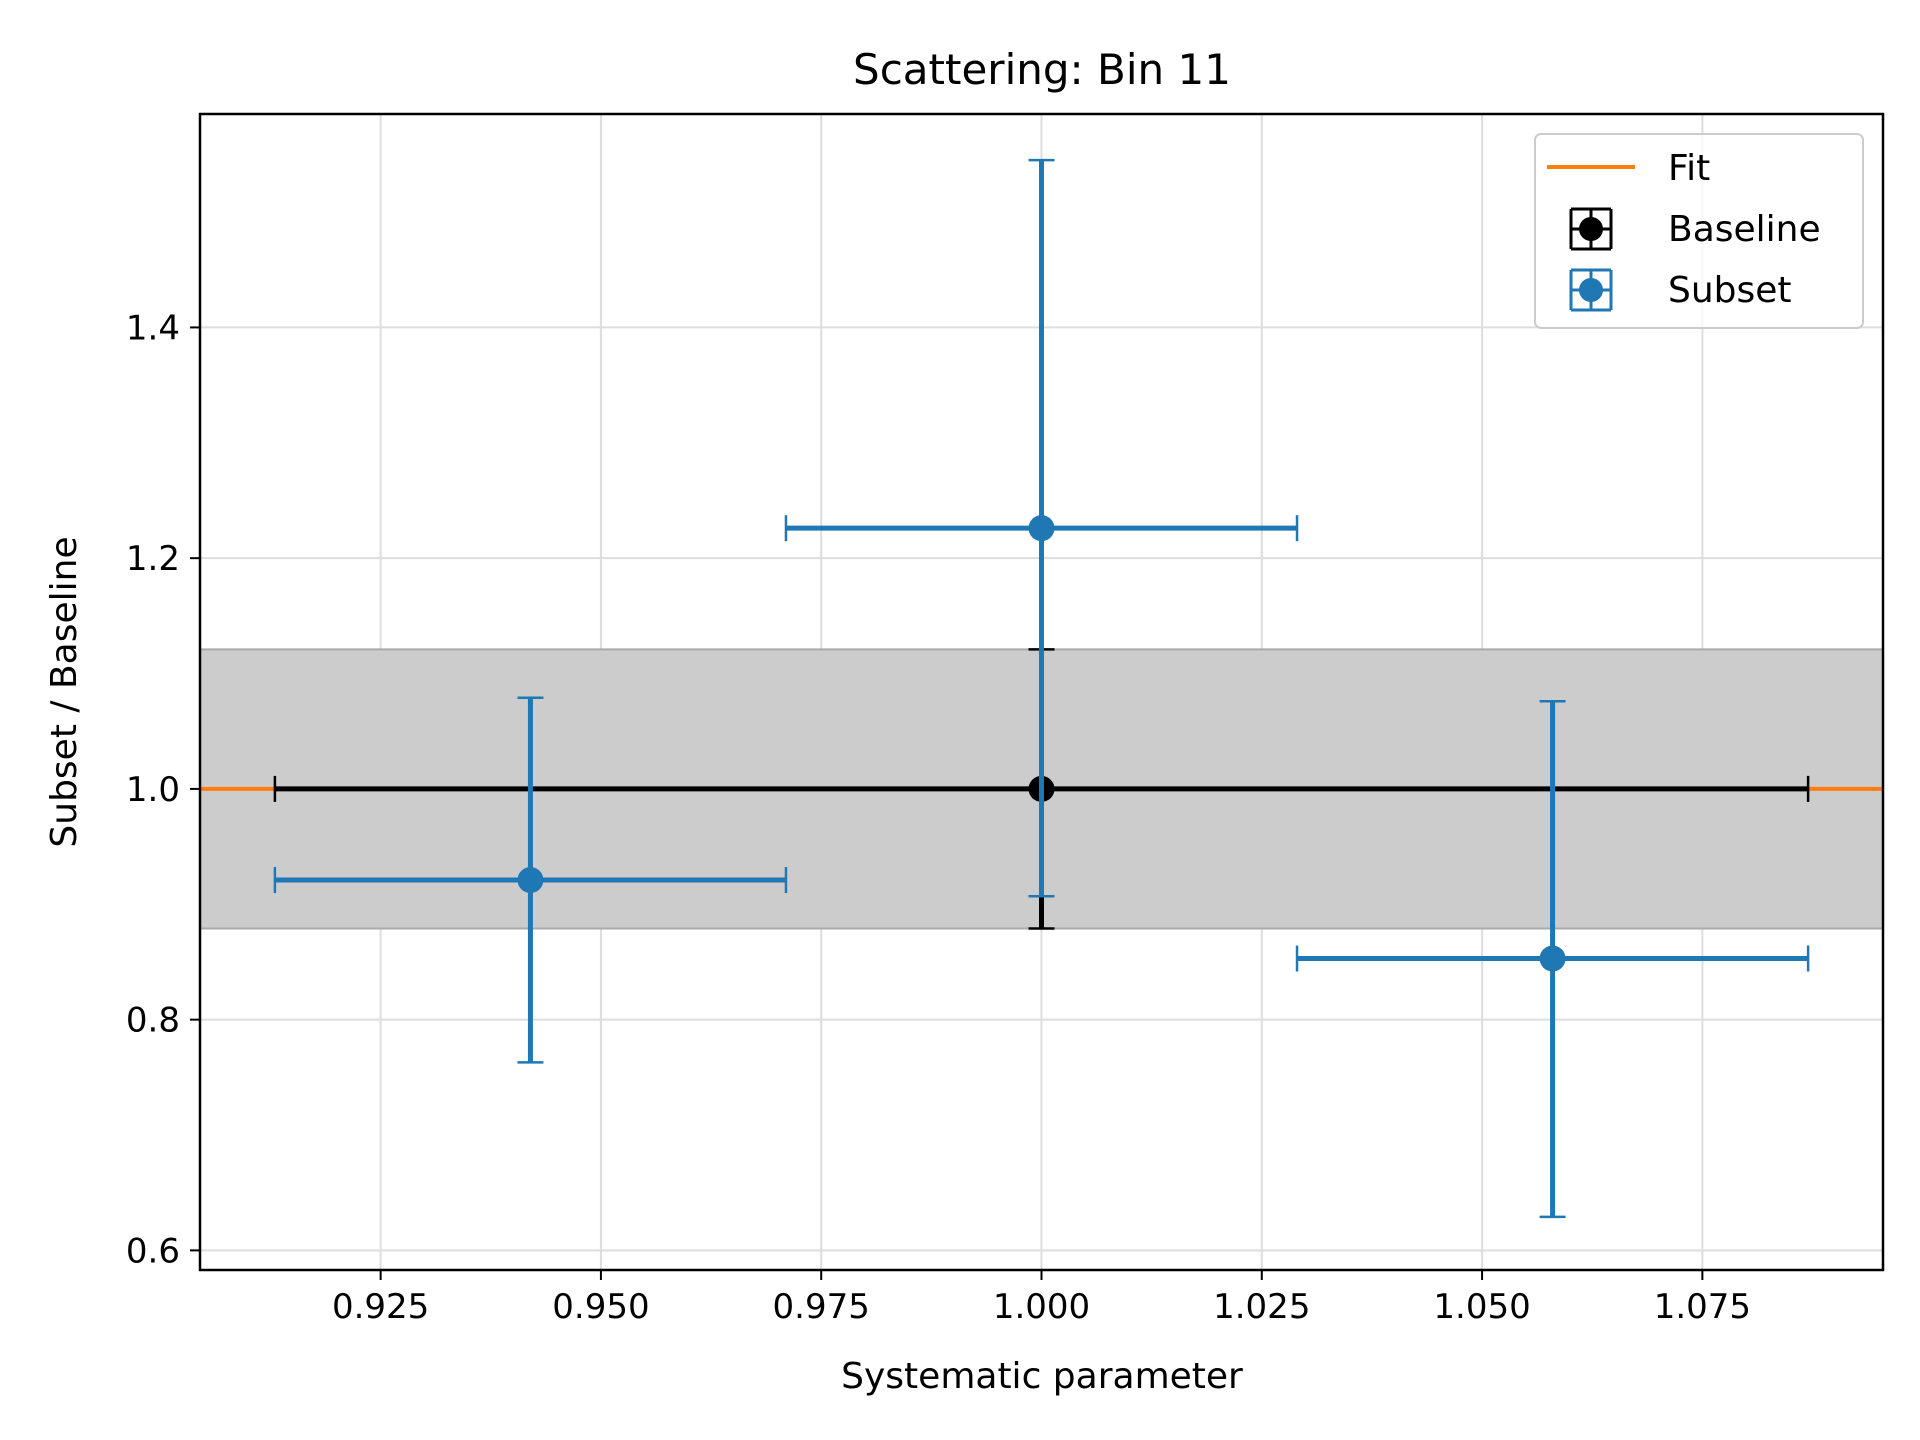  I want to click on legend-label-subset: Subset, so click(1730, 290).